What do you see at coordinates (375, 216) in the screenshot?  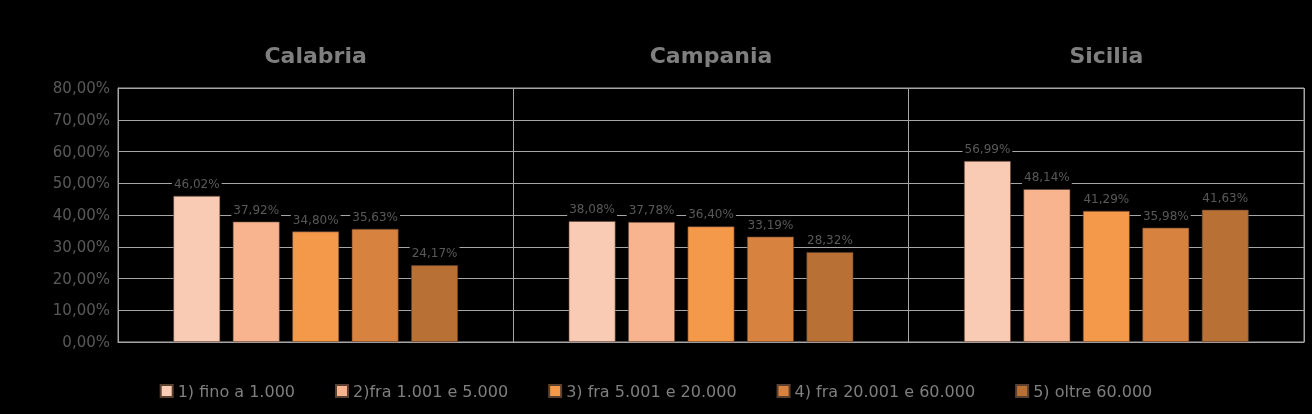 I see `data-label: 35,63%` at bounding box center [375, 216].